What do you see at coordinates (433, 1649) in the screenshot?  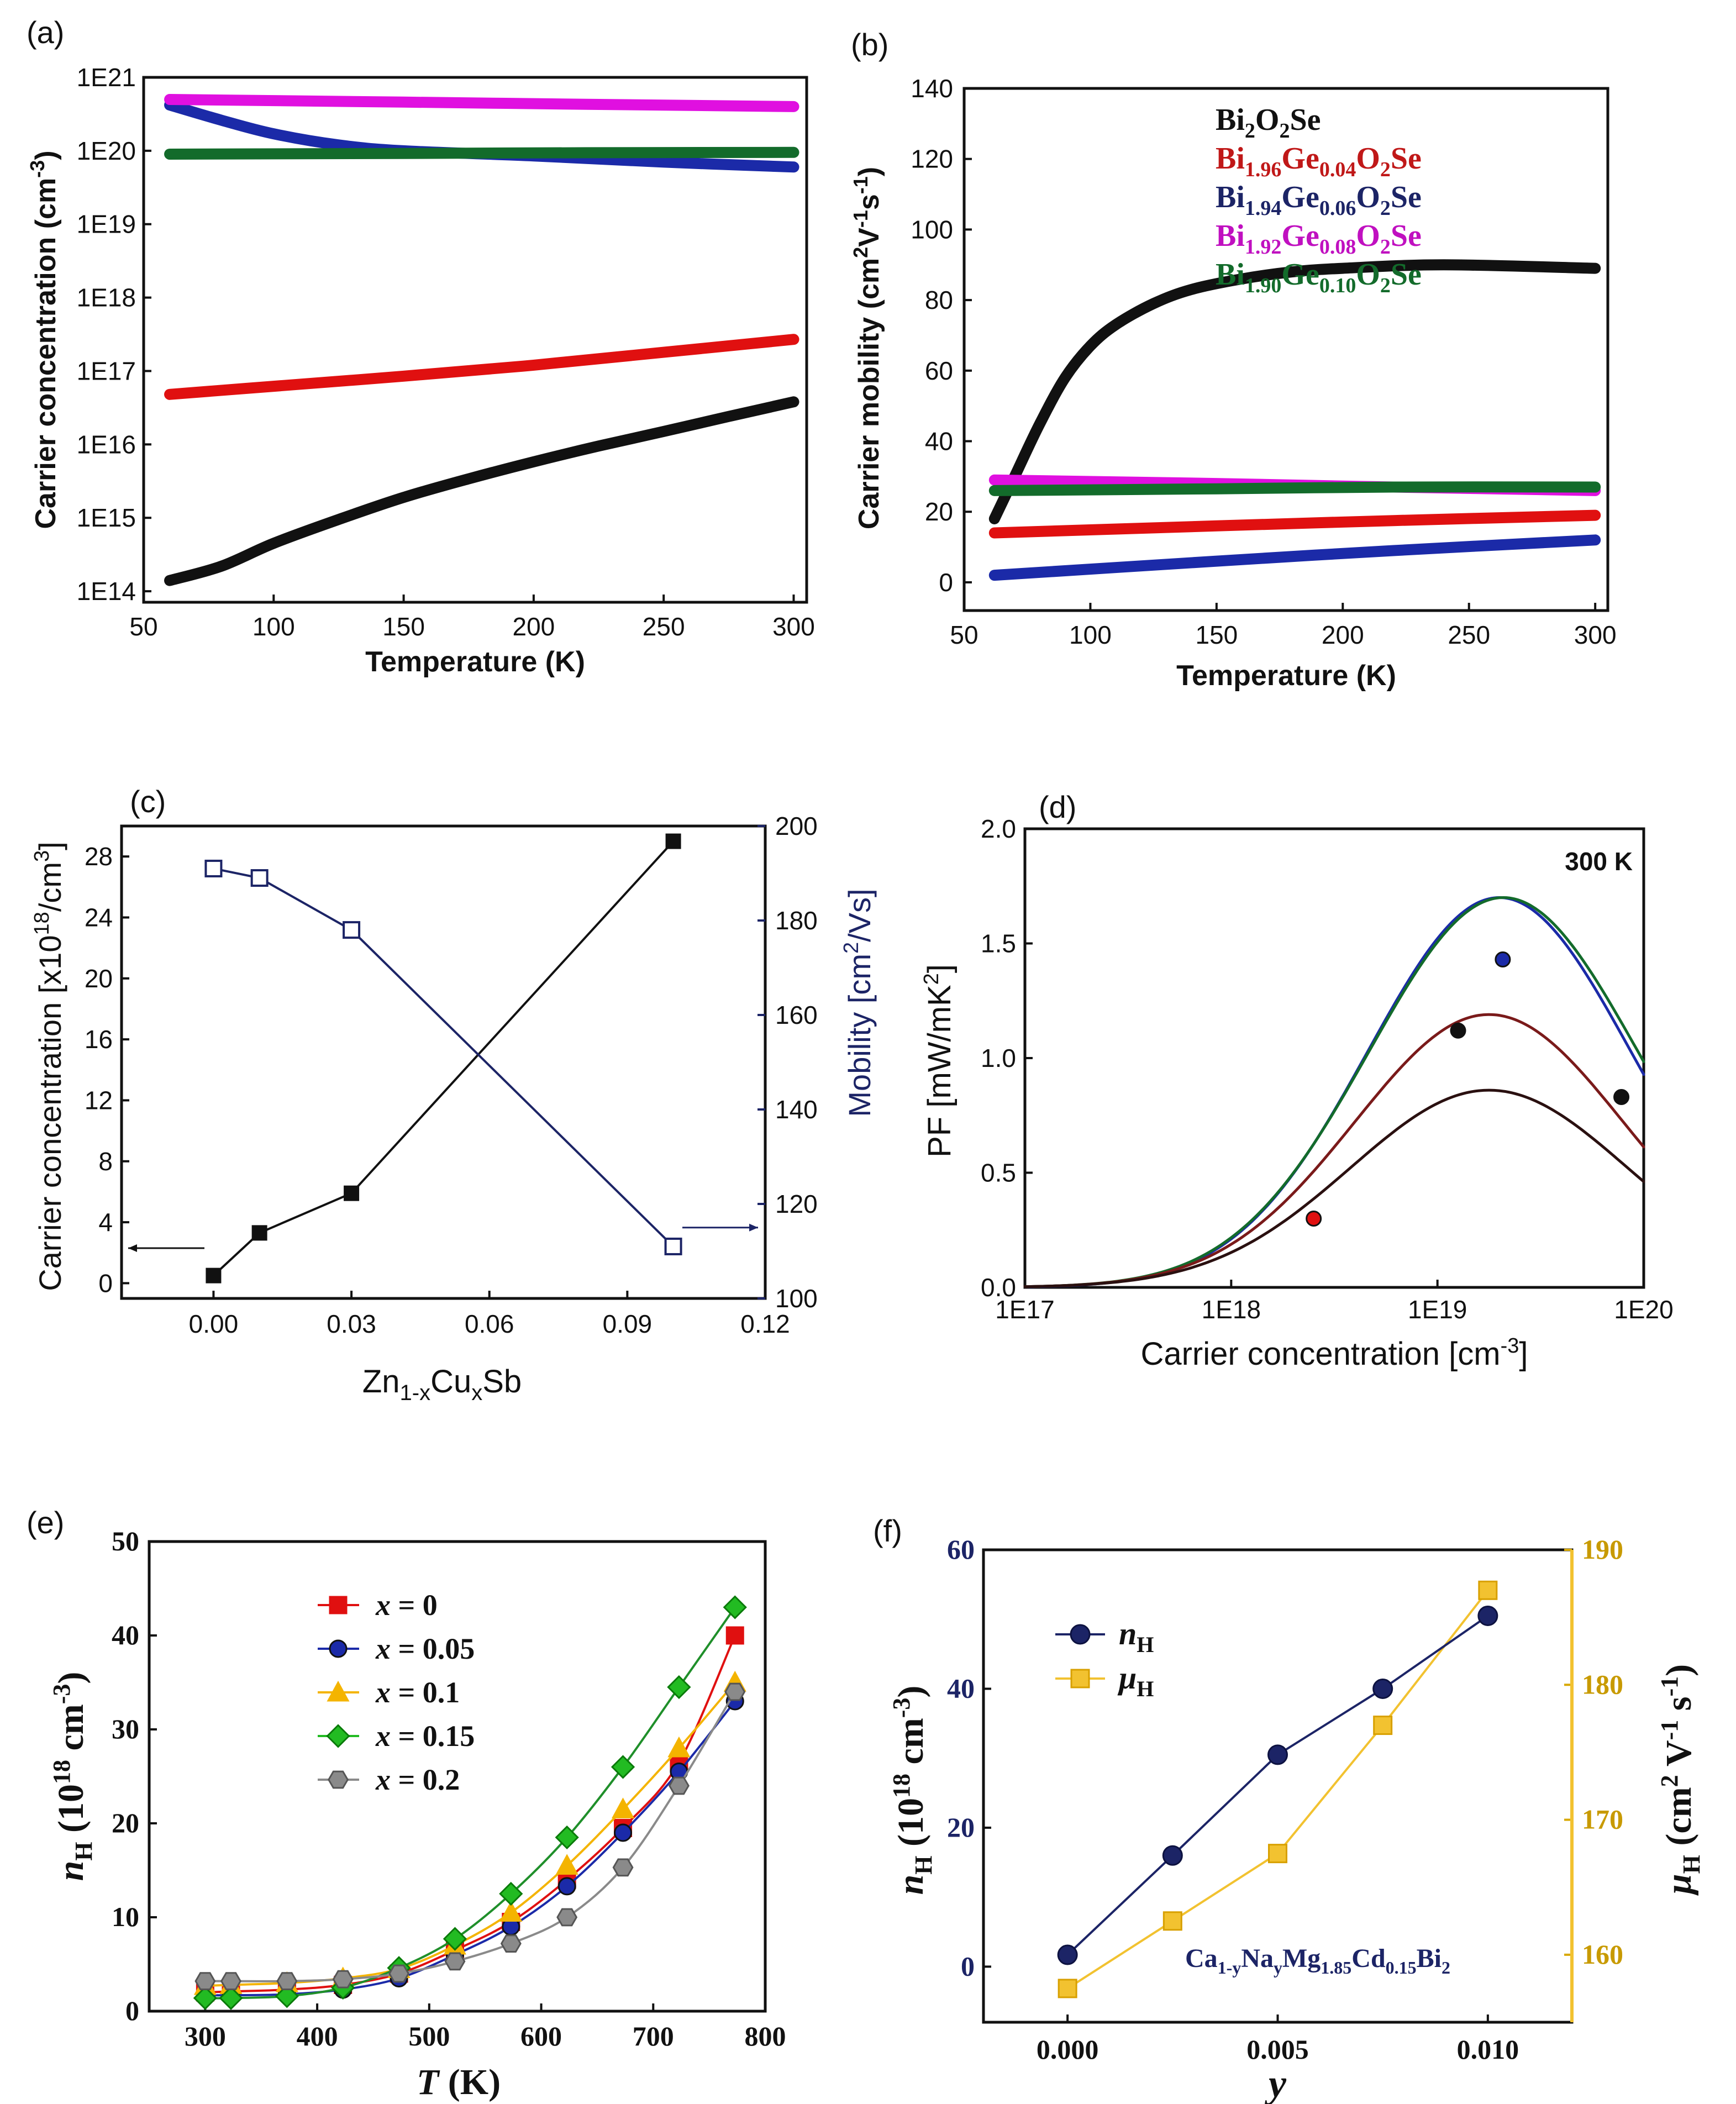 I see `panel-e-legend-value: = 0.05` at bounding box center [433, 1649].